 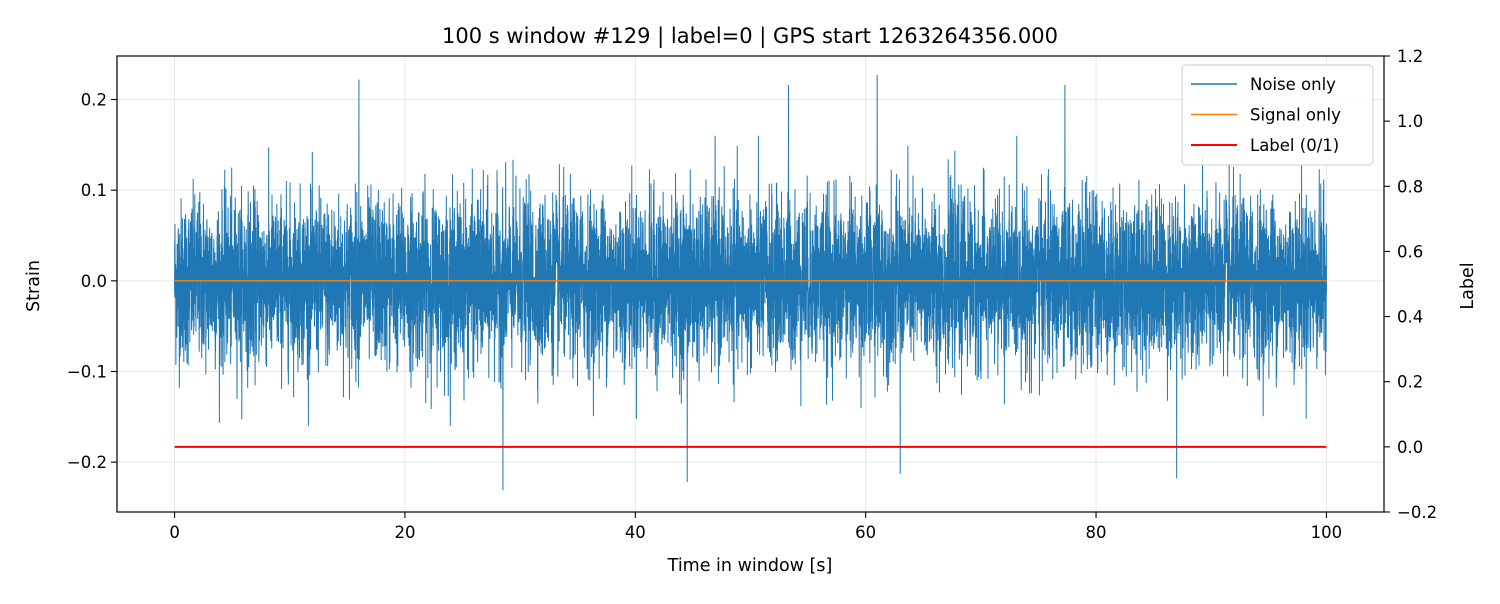 I want to click on y-tick-label: −0.1, so click(x=87, y=371).